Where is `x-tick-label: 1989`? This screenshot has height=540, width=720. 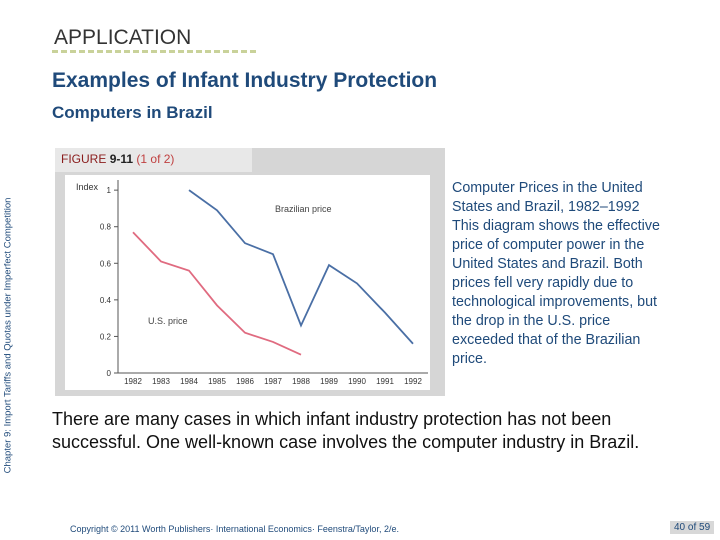 x-tick-label: 1989 is located at coordinates (329, 381).